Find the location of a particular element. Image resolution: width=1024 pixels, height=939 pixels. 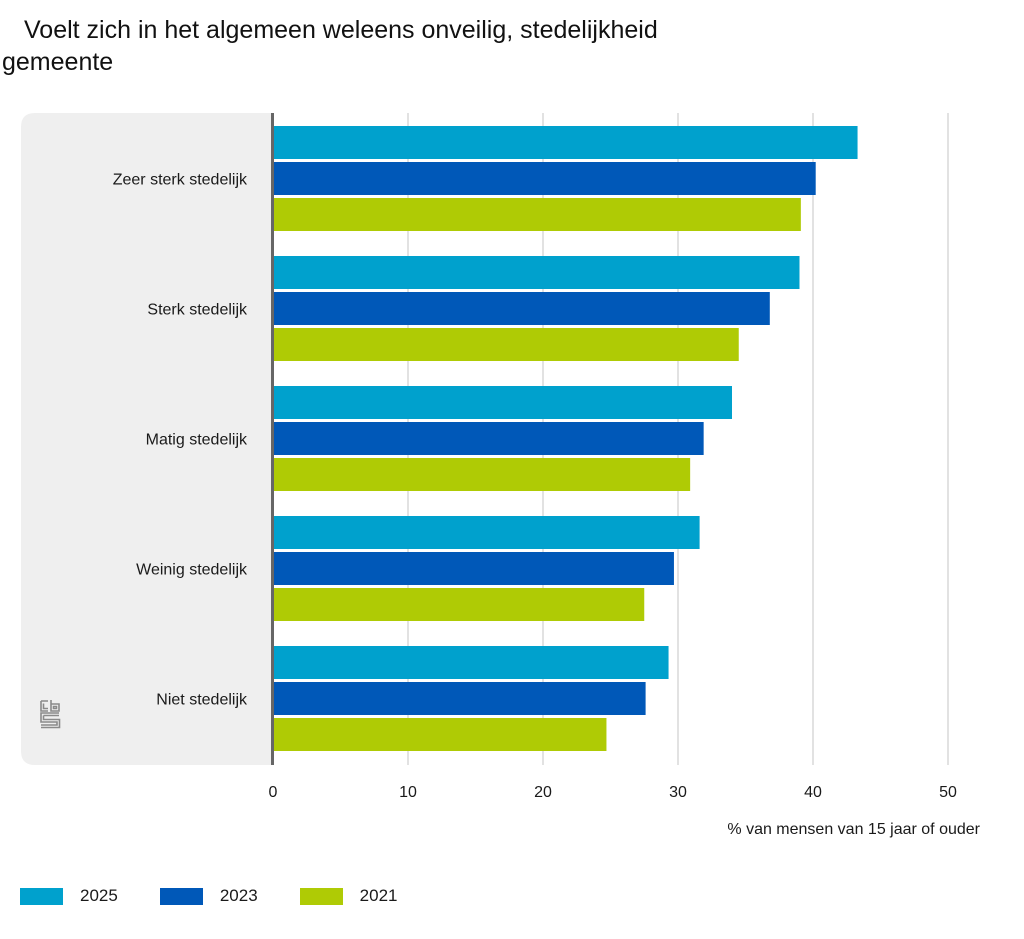

category-label: Matig stedelijk is located at coordinates (197, 440).